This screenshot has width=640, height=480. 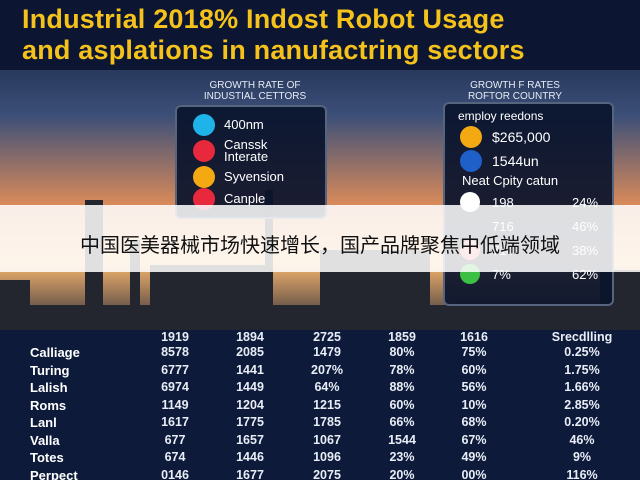 I want to click on table-cell: 1067, so click(x=327, y=439).